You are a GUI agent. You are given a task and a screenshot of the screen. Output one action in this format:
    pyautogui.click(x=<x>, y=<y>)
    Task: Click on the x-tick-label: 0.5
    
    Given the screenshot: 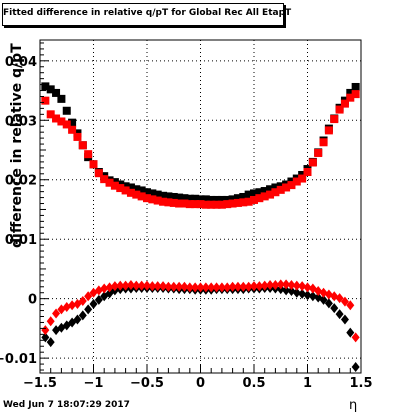 What is the action you would take?
    pyautogui.click(x=253, y=383)
    